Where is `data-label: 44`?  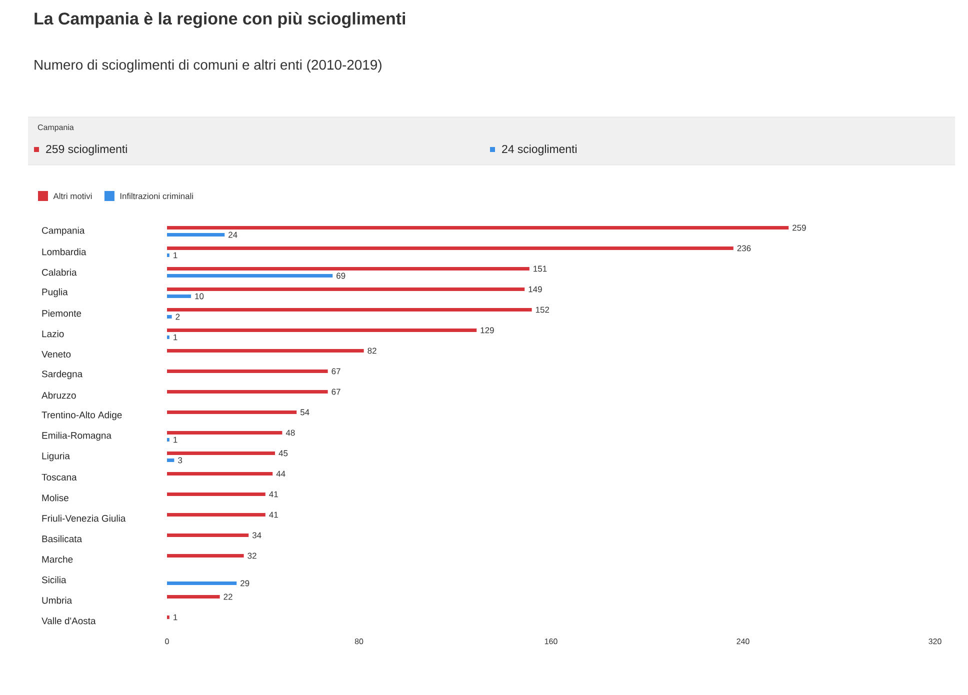
data-label: 44 is located at coordinates (281, 473).